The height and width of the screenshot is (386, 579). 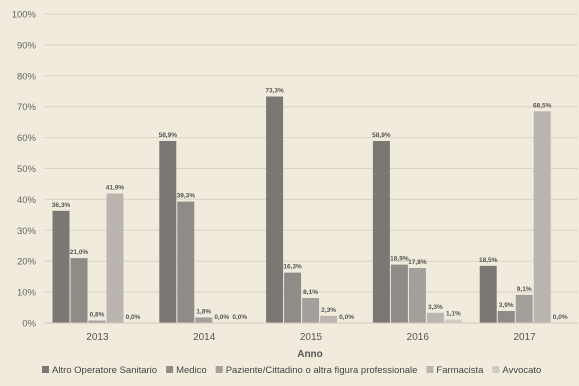 I want to click on x-axis: 2013 2014 2015 2016 2017, so click(x=311, y=332).